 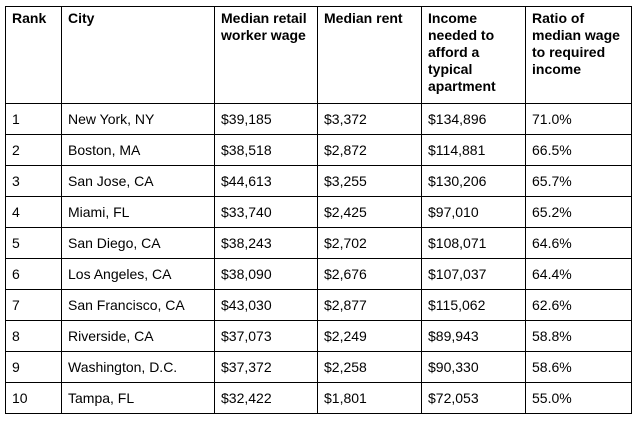 What do you see at coordinates (369, 274) in the screenshot?
I see `cell-median-rent: $2,676` at bounding box center [369, 274].